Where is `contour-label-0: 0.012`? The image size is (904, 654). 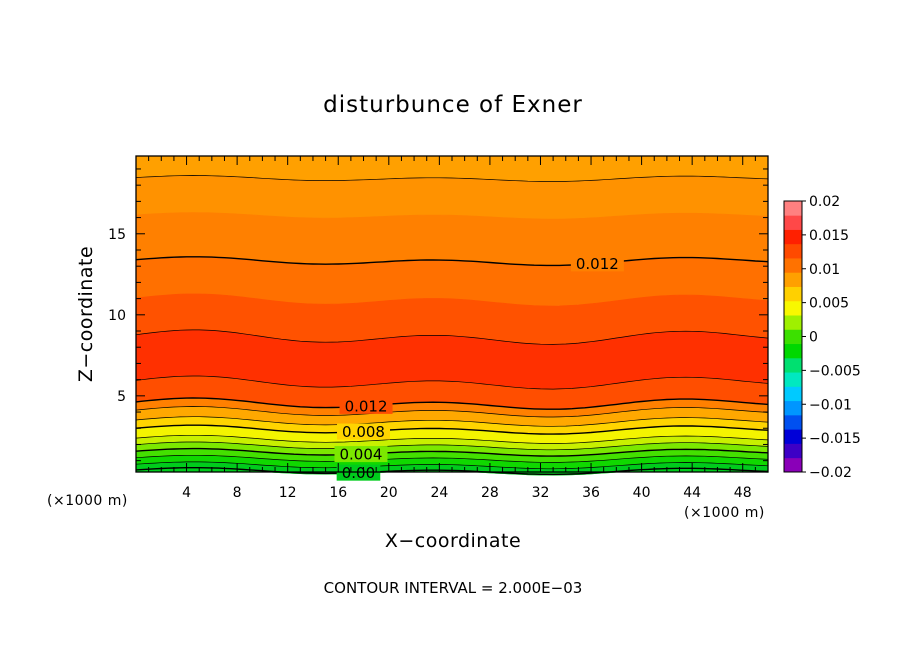 contour-label-0: 0.012 is located at coordinates (597, 264).